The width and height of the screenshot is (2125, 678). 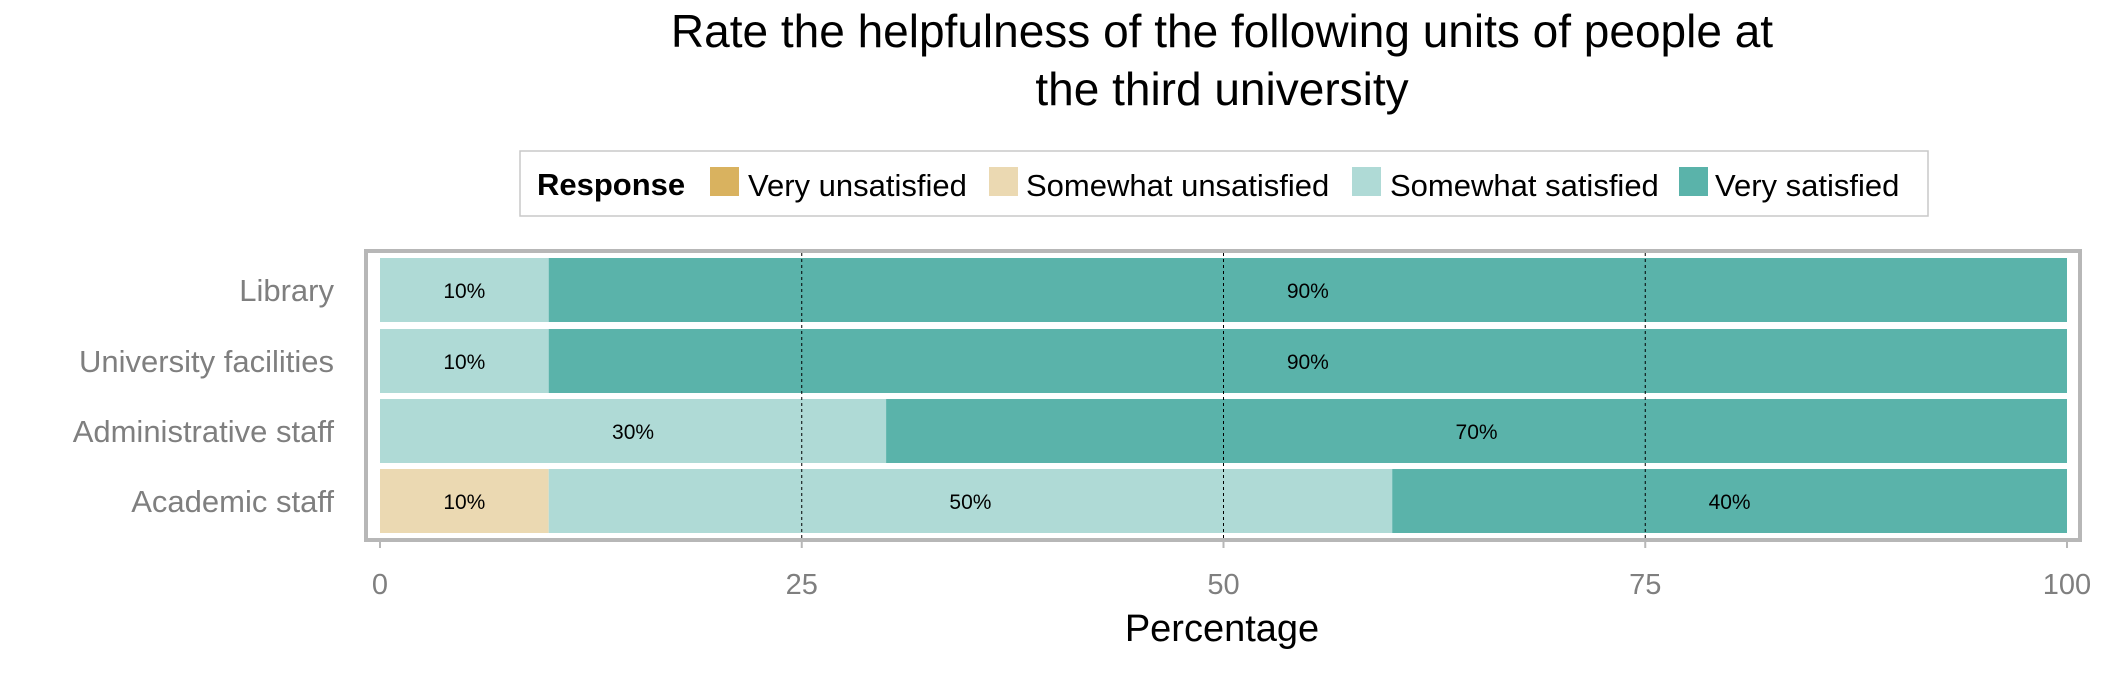 I want to click on data-label-3-3: 30%, so click(x=633, y=432).